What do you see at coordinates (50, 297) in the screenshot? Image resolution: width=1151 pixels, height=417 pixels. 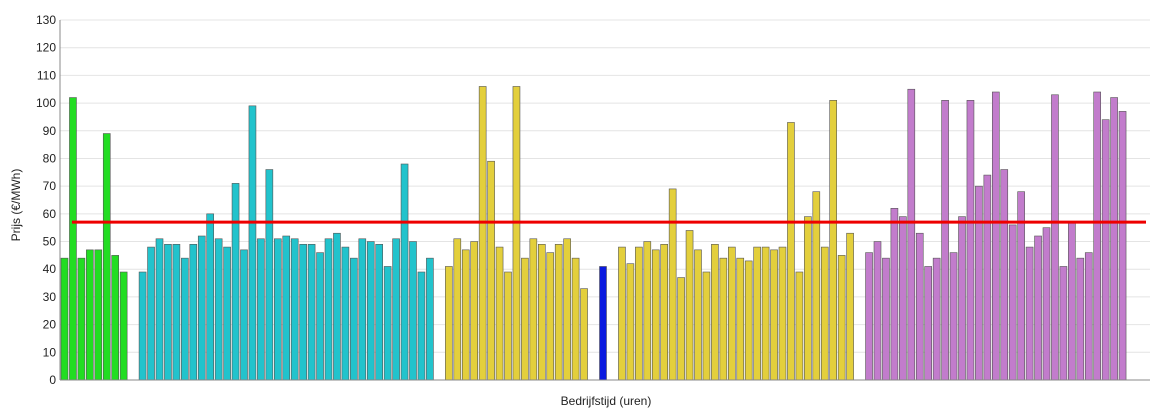 I see `y-tick-label: 30` at bounding box center [50, 297].